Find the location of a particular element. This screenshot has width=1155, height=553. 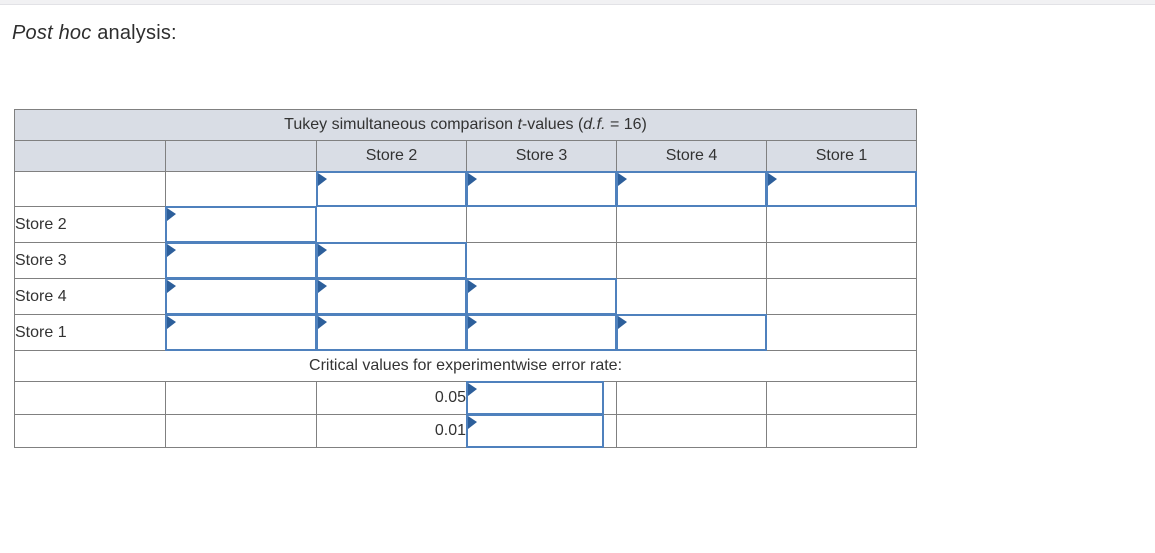

t-value-input-store4-mean is located at coordinates (241, 296).